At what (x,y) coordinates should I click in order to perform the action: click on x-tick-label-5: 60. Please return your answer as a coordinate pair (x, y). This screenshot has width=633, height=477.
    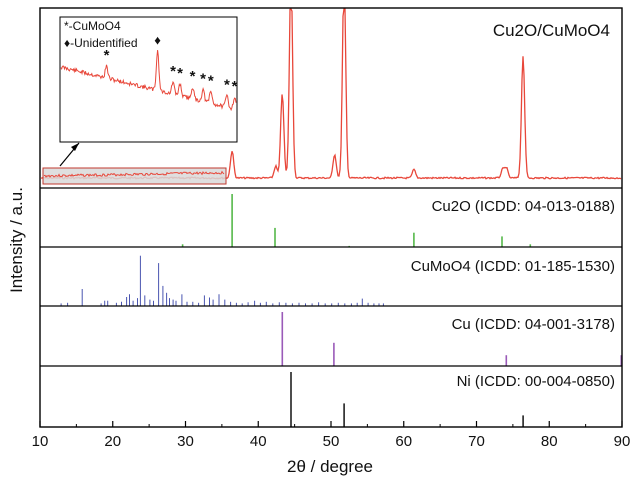
    Looking at the image, I should click on (403, 441).